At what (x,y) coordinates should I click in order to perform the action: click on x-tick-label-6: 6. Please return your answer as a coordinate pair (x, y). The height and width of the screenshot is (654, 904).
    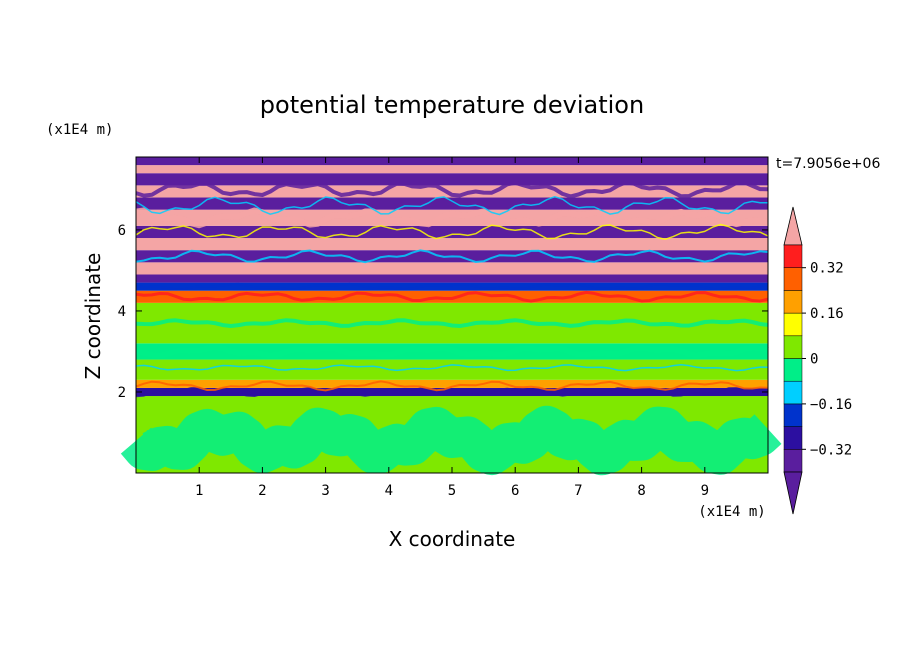
    Looking at the image, I should click on (515, 491).